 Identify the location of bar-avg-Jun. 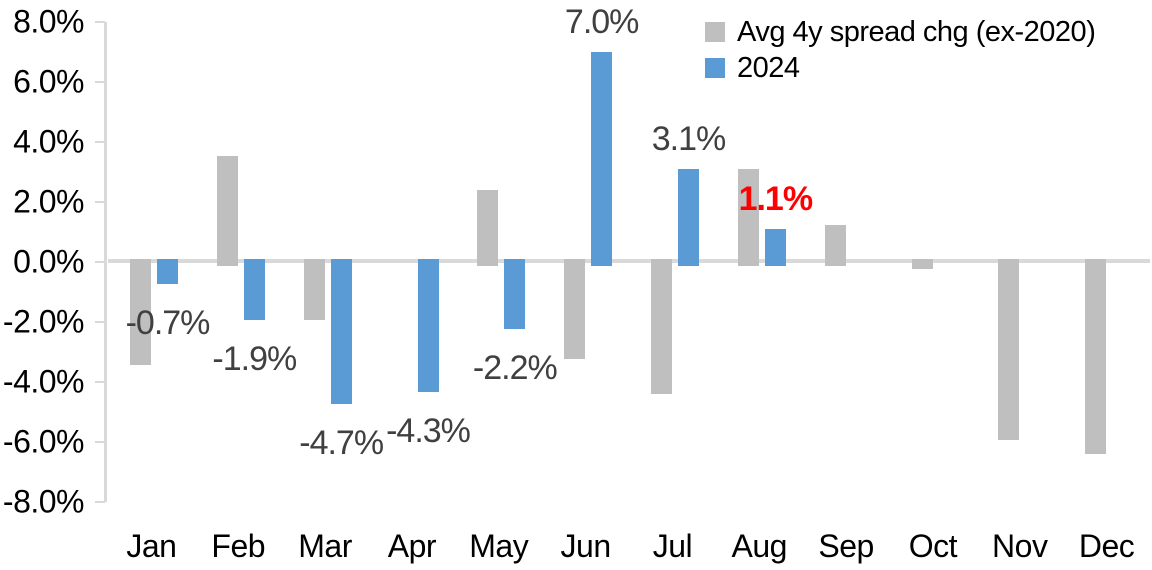
(575, 309).